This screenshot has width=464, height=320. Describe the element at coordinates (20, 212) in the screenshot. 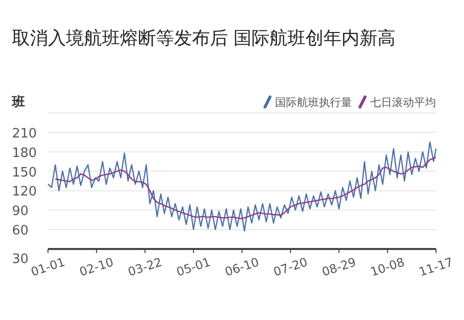

I see `ytick: 90` at that location.